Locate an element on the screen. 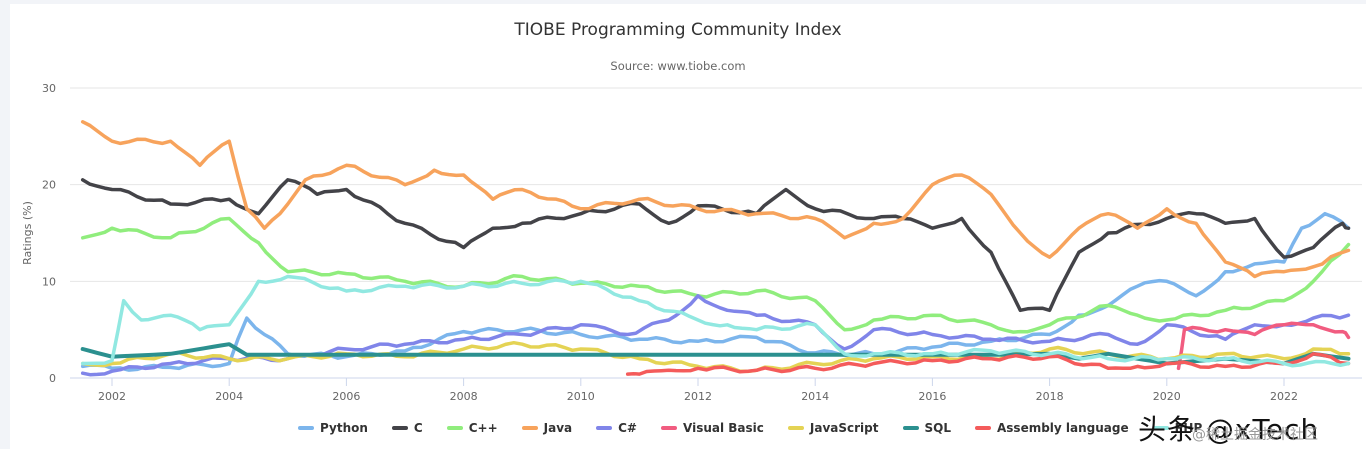 The height and width of the screenshot is (449, 1366). legend-label: PHP is located at coordinates (1188, 428).